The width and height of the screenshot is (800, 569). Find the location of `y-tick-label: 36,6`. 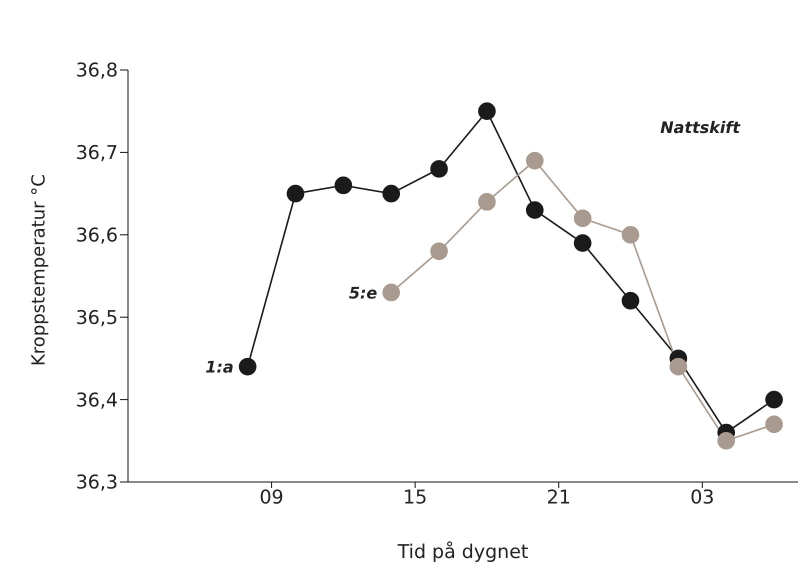

y-tick-label: 36,6 is located at coordinates (97, 235).